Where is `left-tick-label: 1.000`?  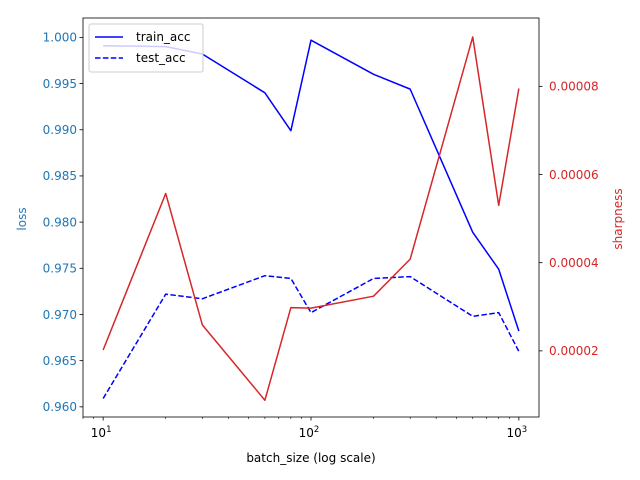
left-tick-label: 1.000 is located at coordinates (60, 38).